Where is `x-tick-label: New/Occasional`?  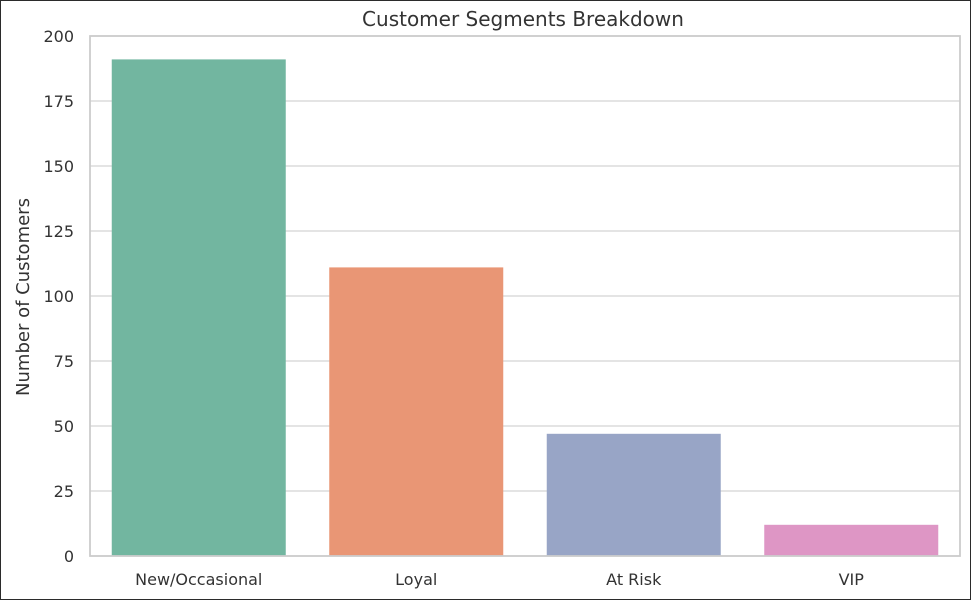
x-tick-label: New/Occasional is located at coordinates (198, 579).